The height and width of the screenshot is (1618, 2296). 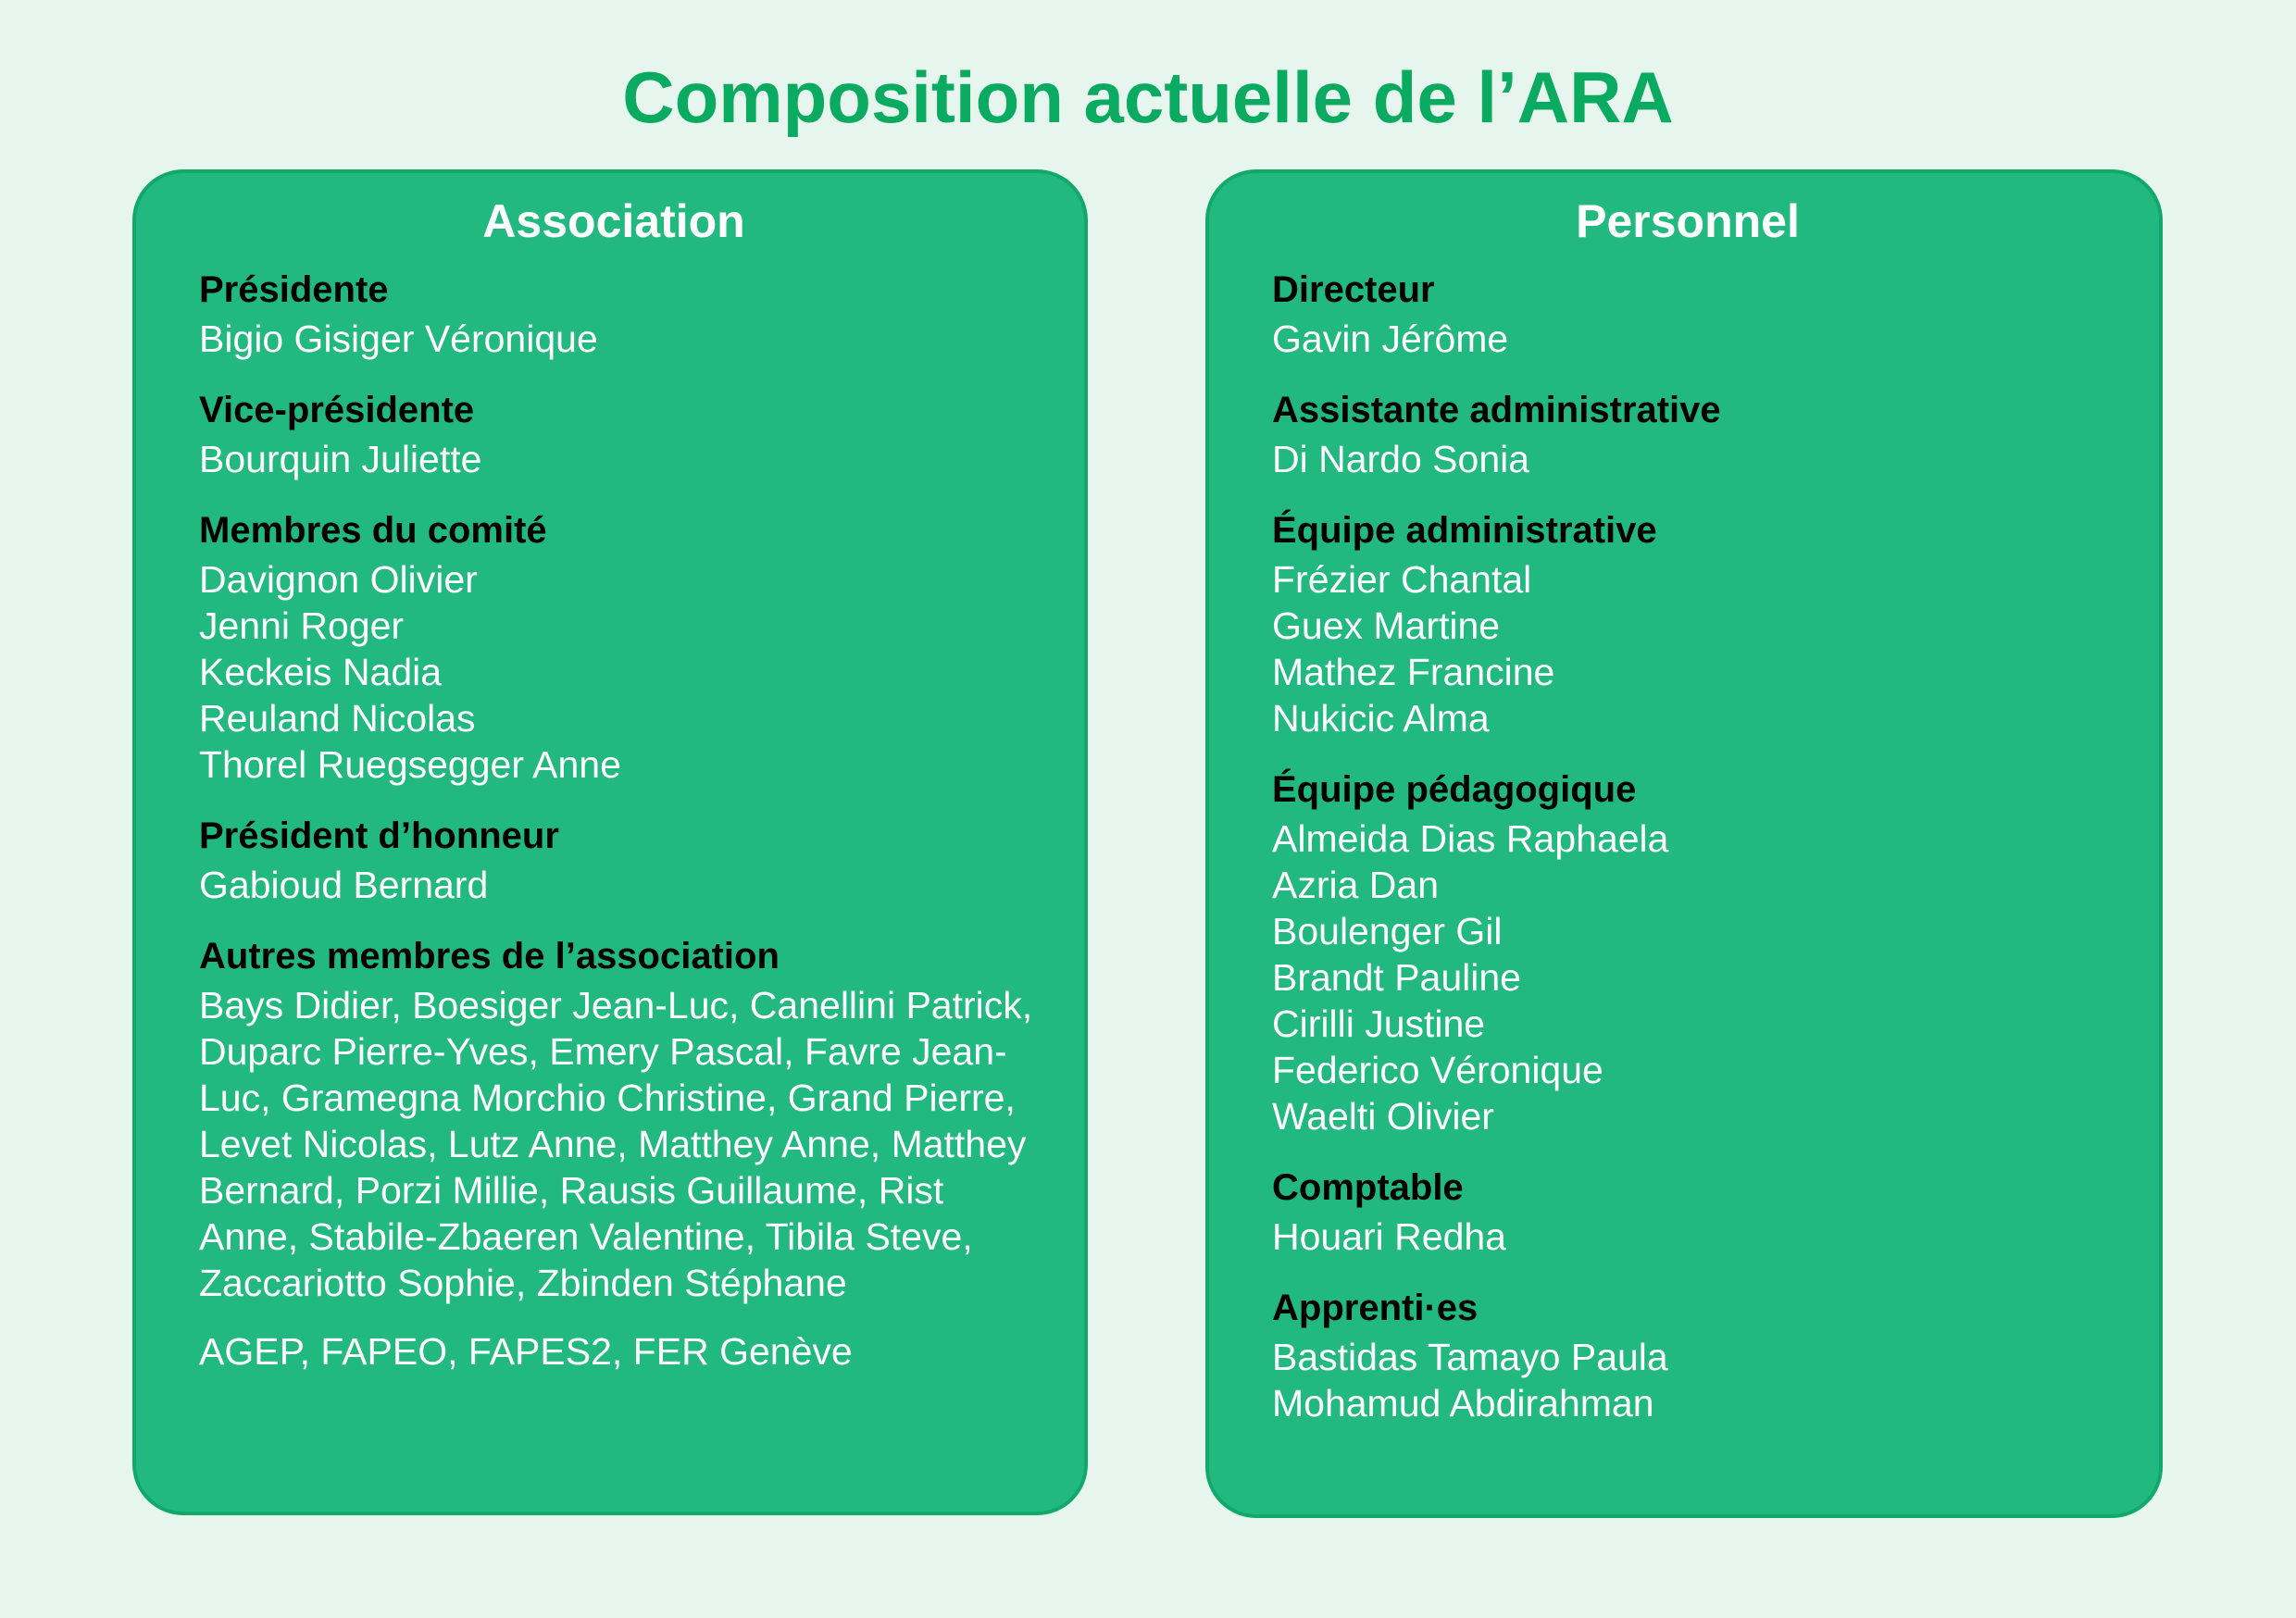 I want to click on page-title: Composition actuelle de l’ARA, so click(x=1148, y=97).